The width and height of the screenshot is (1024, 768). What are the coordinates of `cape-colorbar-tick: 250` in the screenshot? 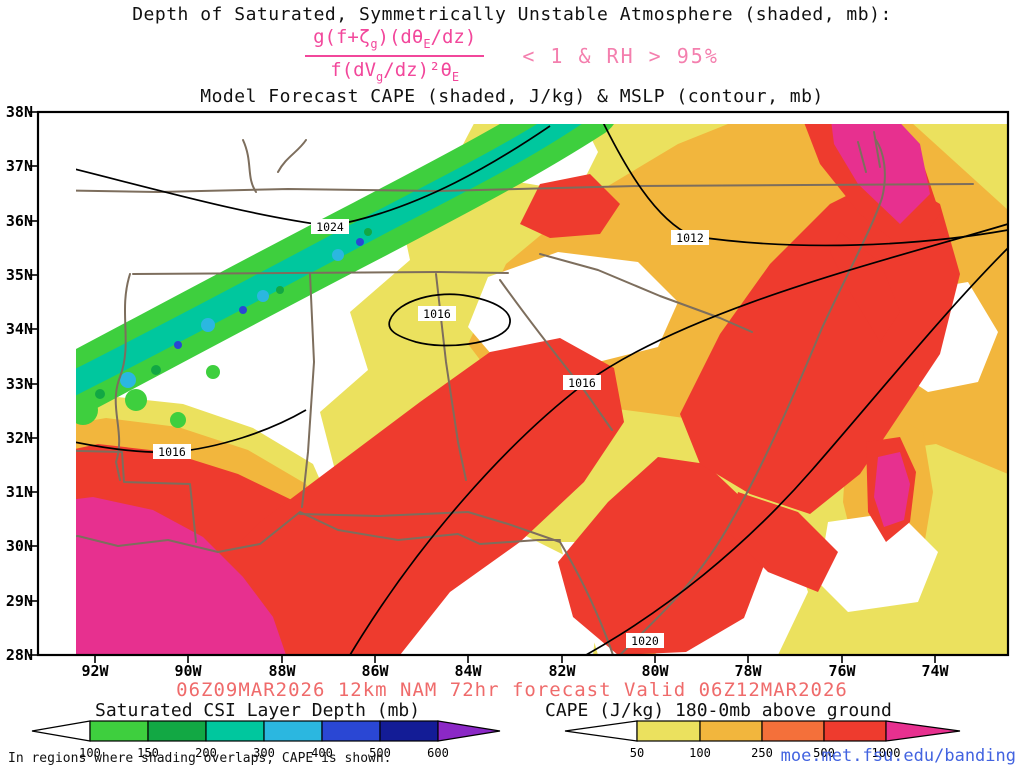 It's located at (762, 753).